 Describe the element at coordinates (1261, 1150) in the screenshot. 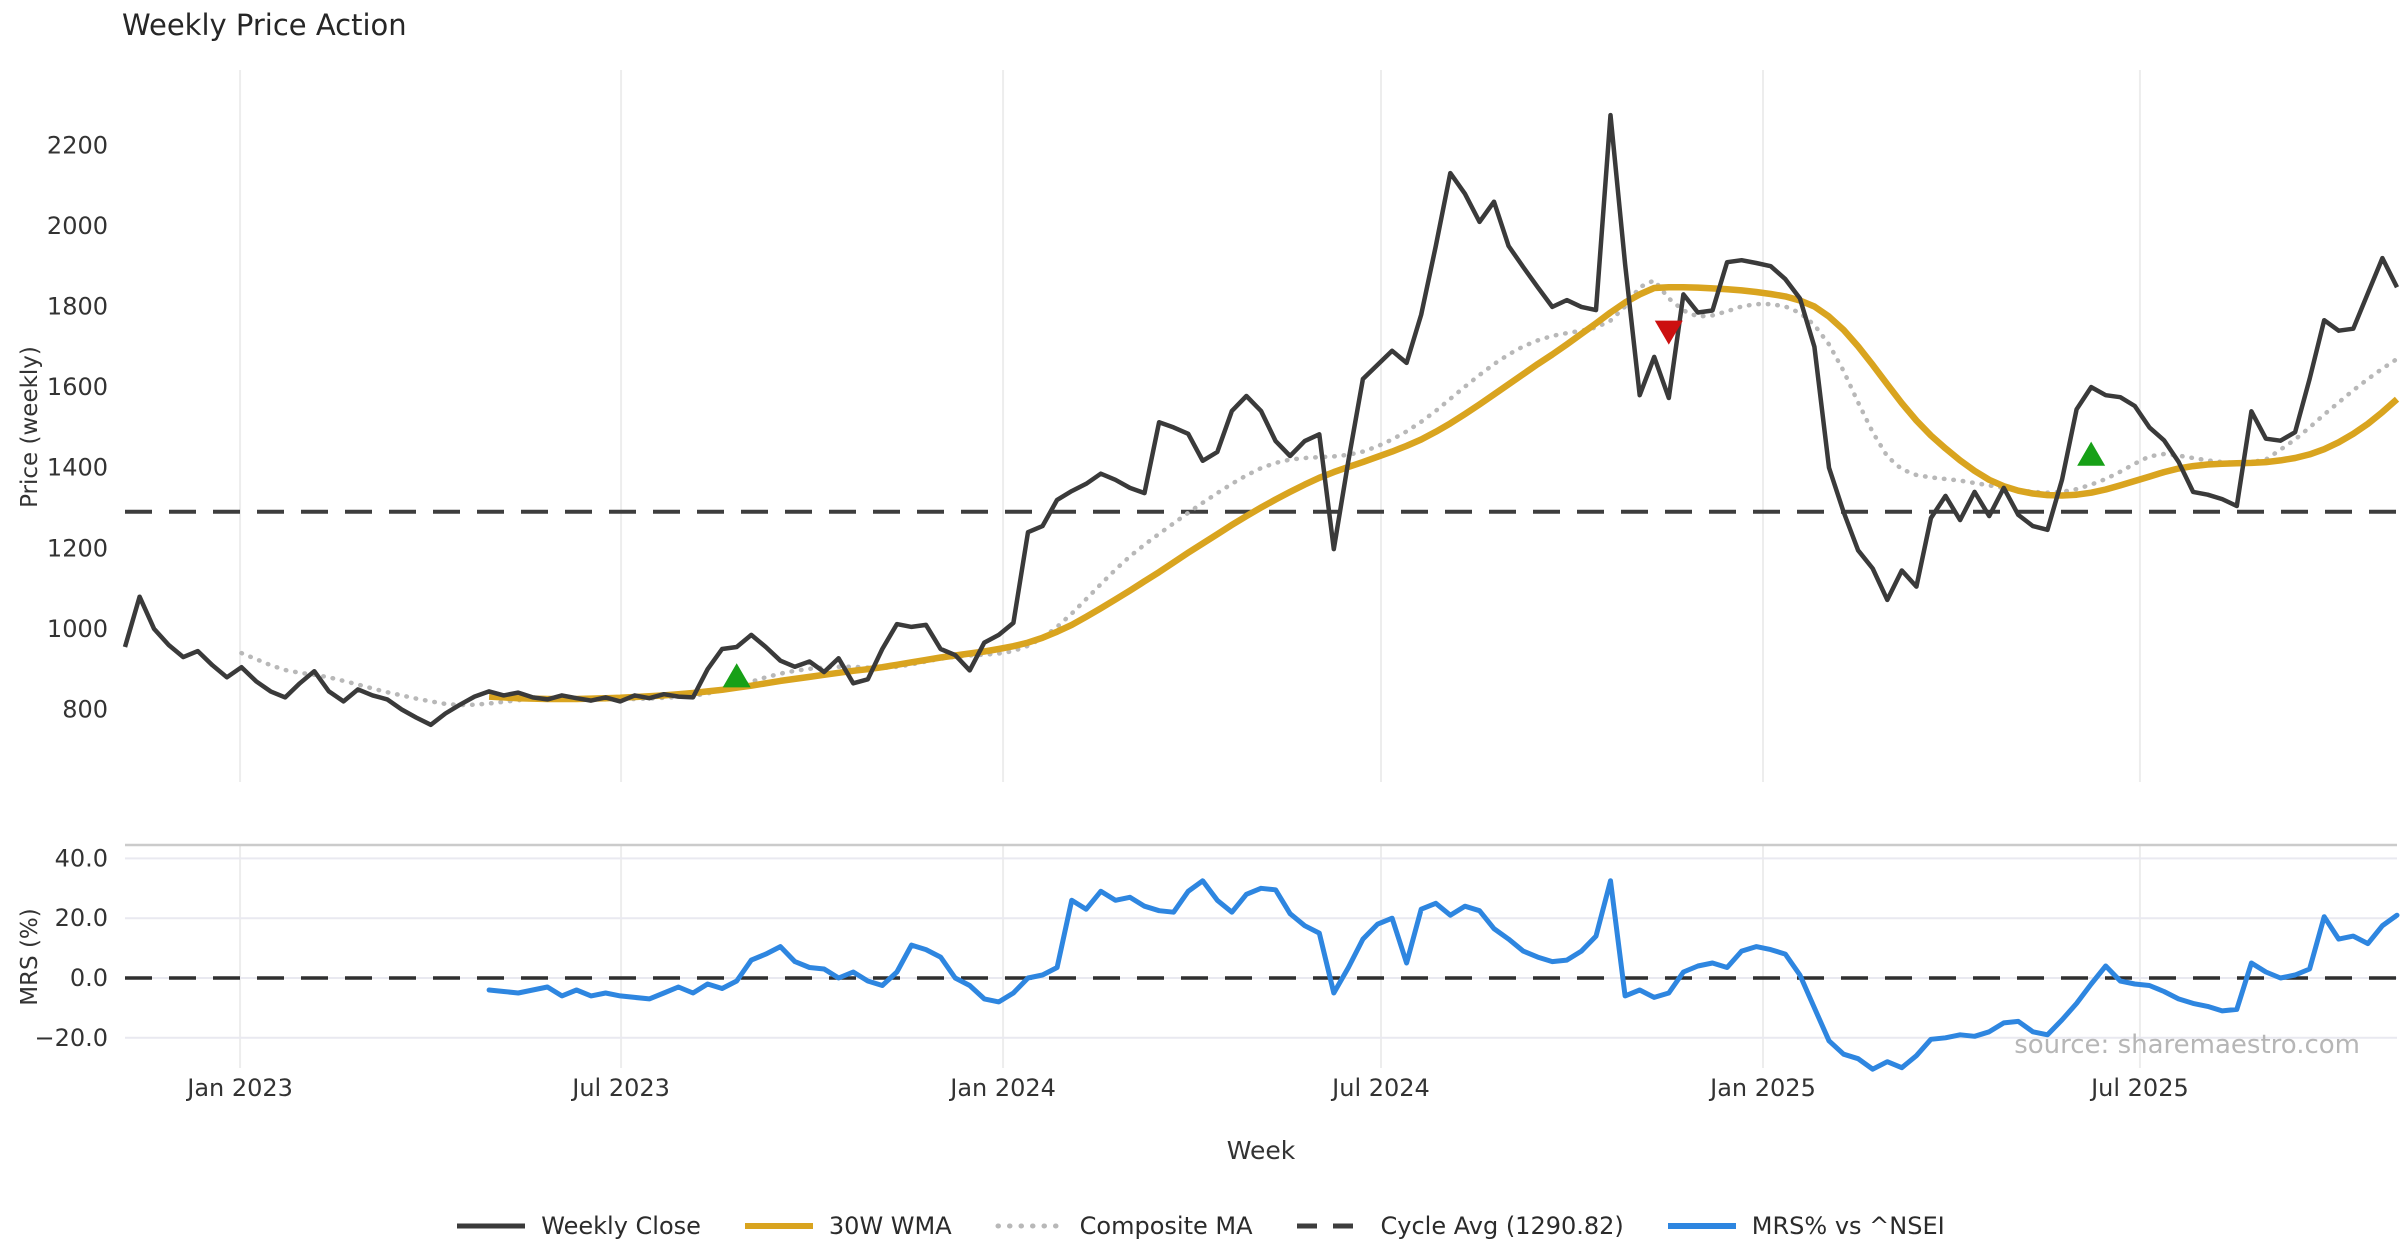

I see `x-axis-title: Week` at that location.